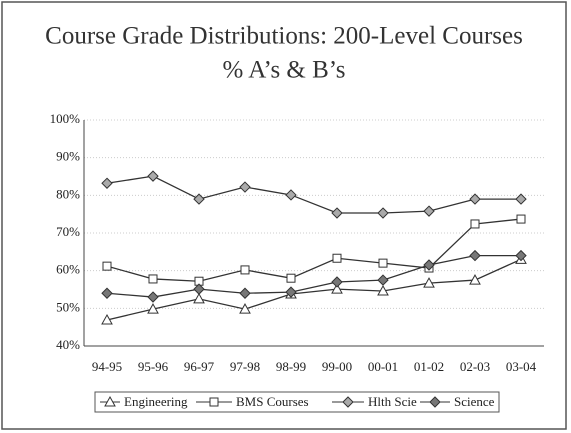  Describe the element at coordinates (291, 366) in the screenshot. I see `x-tick-label: 98-99` at that location.